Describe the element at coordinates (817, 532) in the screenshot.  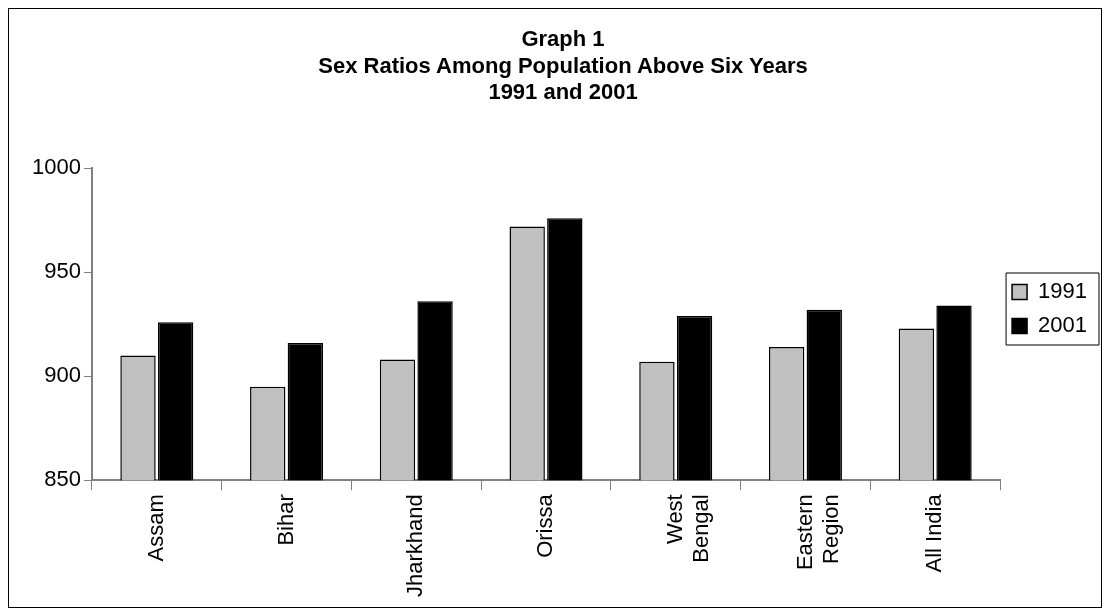
I see `x-tick-label: Eastern Region` at that location.